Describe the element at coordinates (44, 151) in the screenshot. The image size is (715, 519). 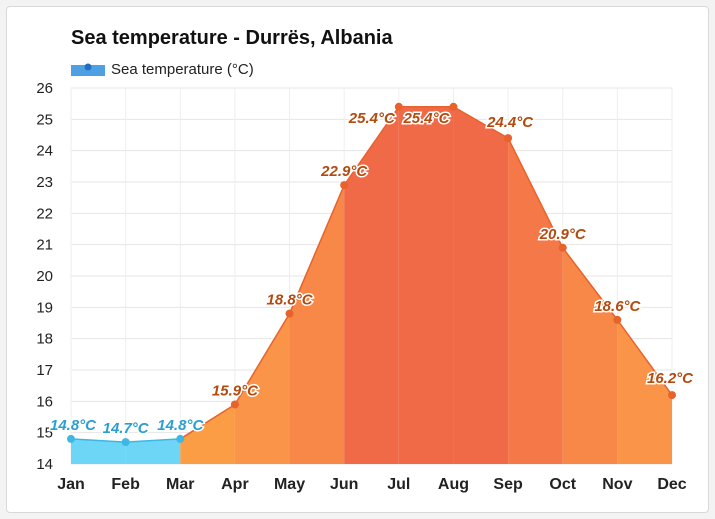
I see `y-tick-label: 24` at that location.